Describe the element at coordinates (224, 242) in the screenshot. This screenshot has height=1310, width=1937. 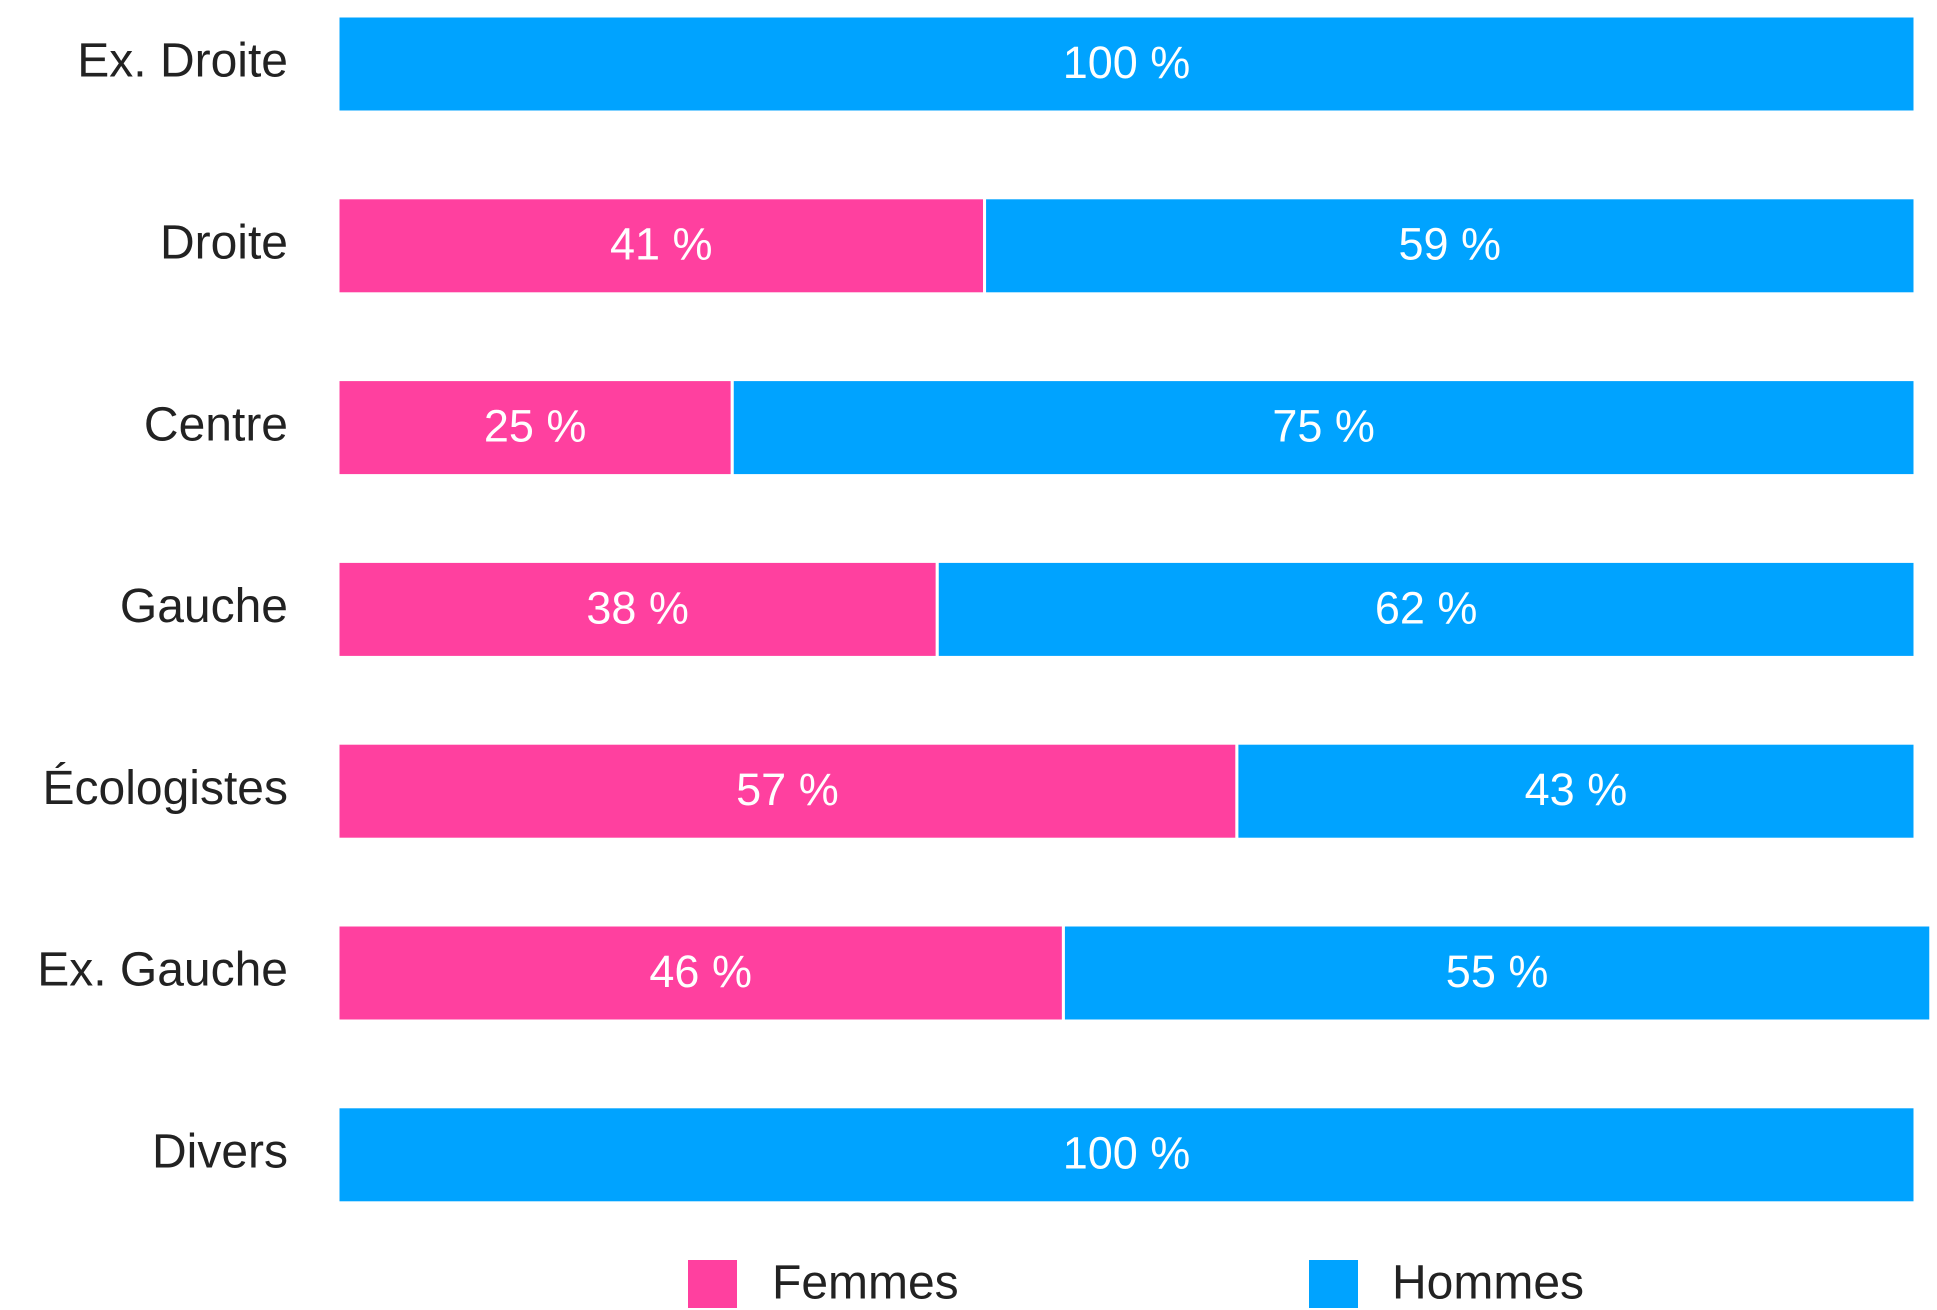
I see `category-label: Droite` at that location.